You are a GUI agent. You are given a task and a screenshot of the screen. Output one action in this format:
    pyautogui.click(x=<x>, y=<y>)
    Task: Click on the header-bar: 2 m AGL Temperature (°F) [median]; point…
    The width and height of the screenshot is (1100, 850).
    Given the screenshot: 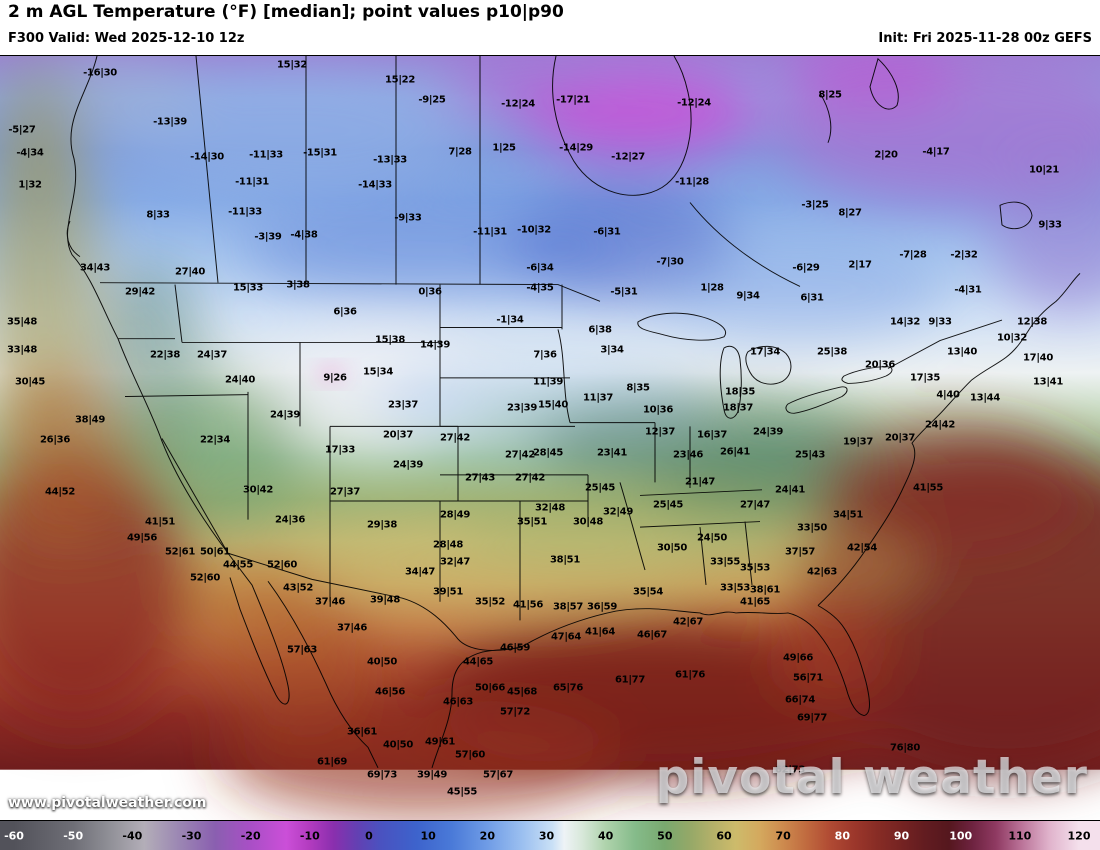 What is the action you would take?
    pyautogui.click(x=550, y=27)
    